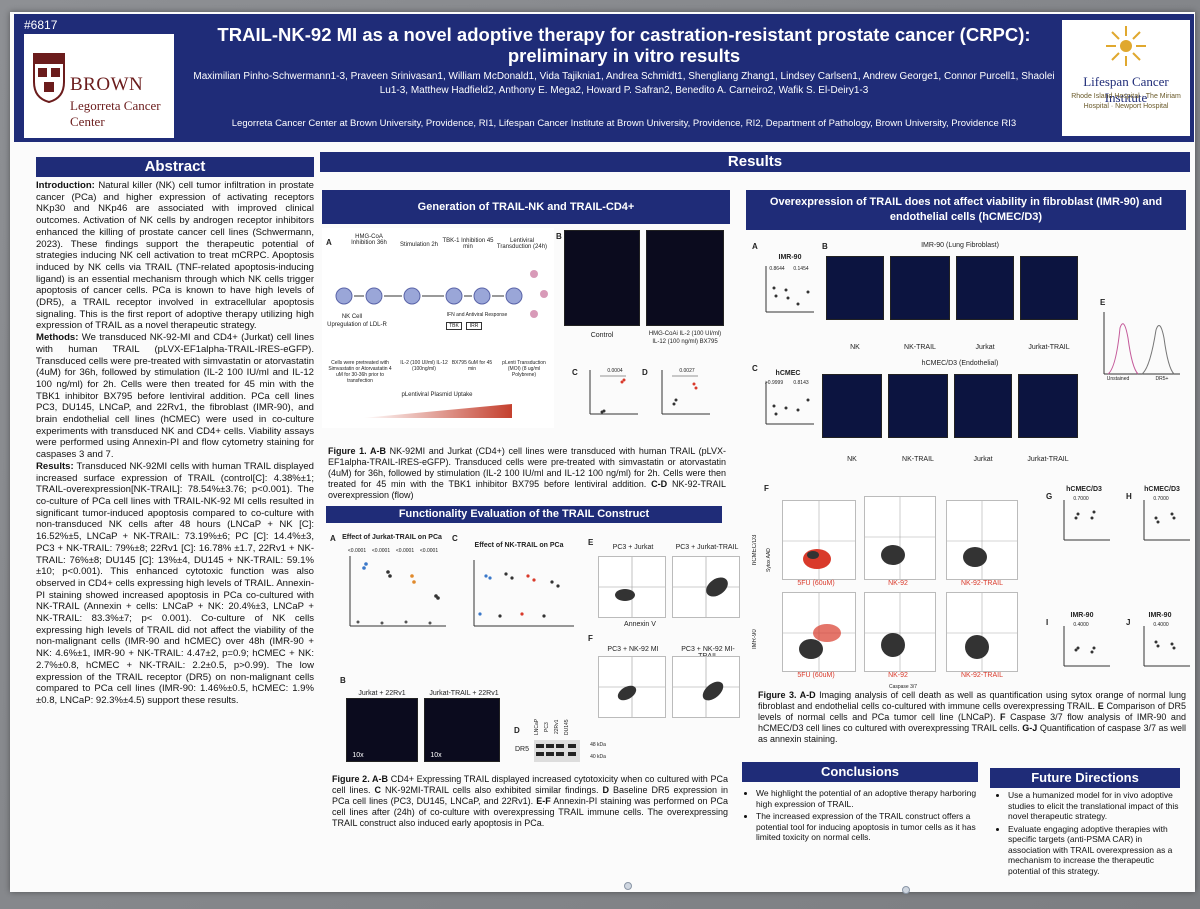  I want to click on western-blot, so click(557, 751).